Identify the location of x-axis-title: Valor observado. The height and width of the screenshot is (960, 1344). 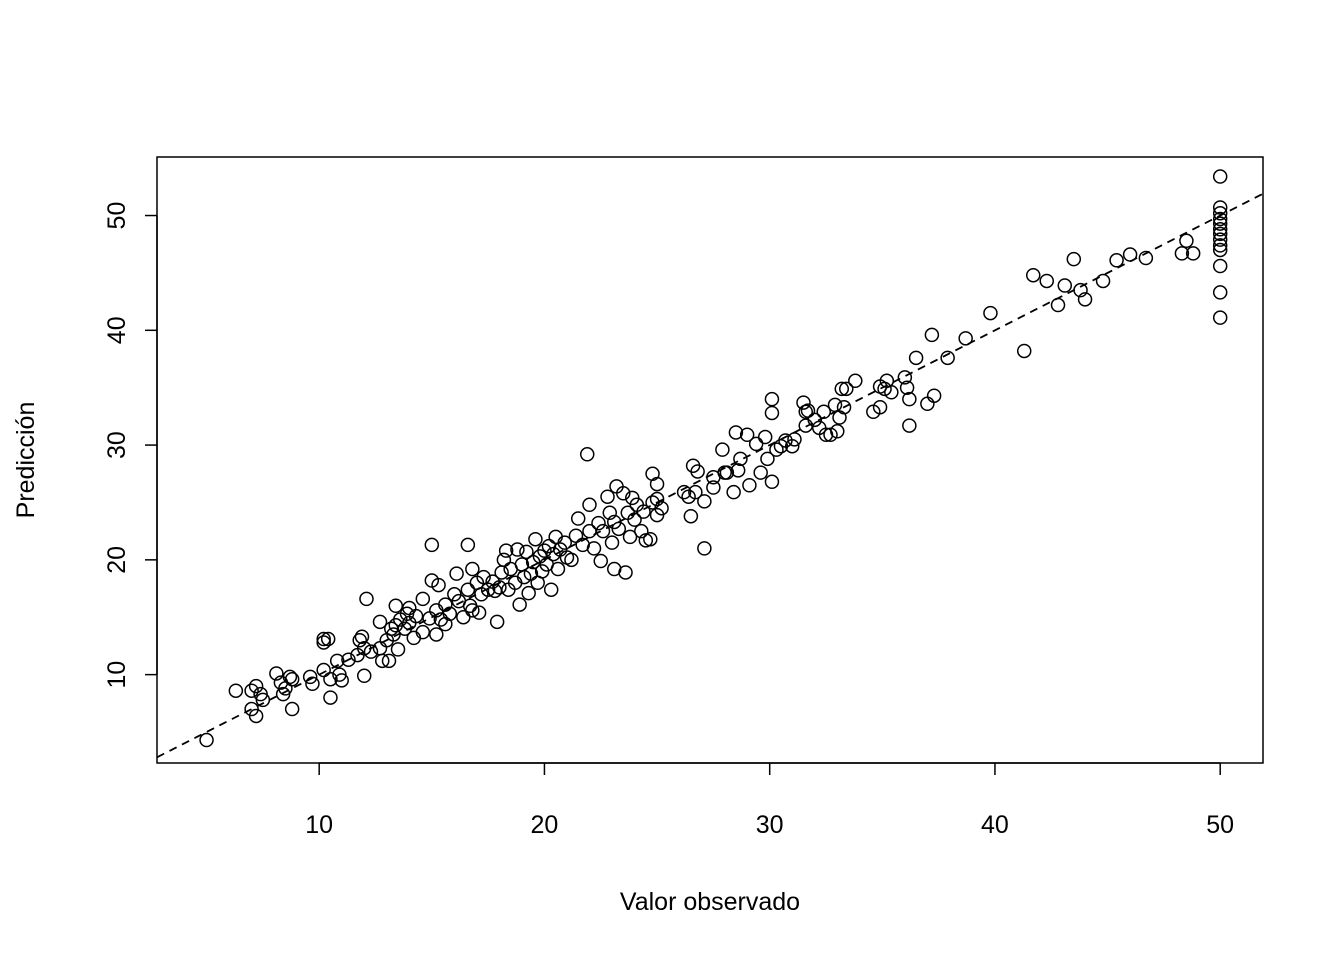
(710, 902).